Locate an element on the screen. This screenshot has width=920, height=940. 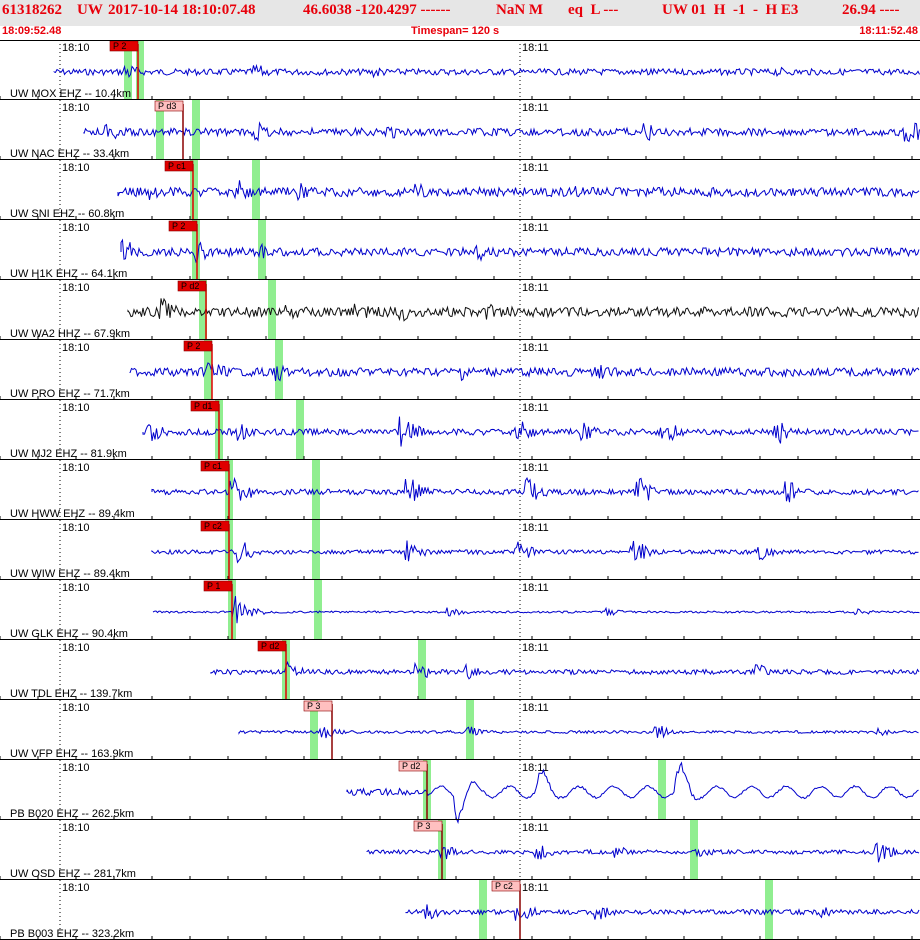
trace-panel: 18:10 18:11 P 1 UW GLK EHZ -- 90.4km is located at coordinates (460, 610).